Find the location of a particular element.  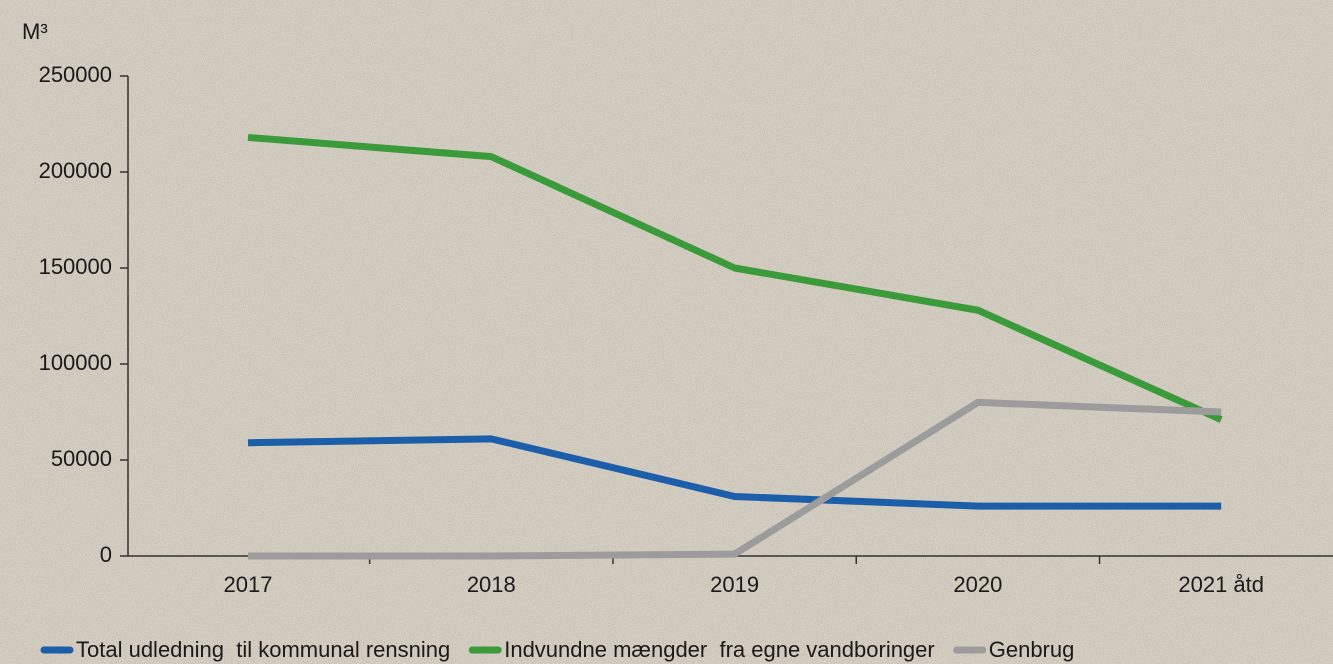

x-tick-label: 2021 åtd is located at coordinates (1221, 584).